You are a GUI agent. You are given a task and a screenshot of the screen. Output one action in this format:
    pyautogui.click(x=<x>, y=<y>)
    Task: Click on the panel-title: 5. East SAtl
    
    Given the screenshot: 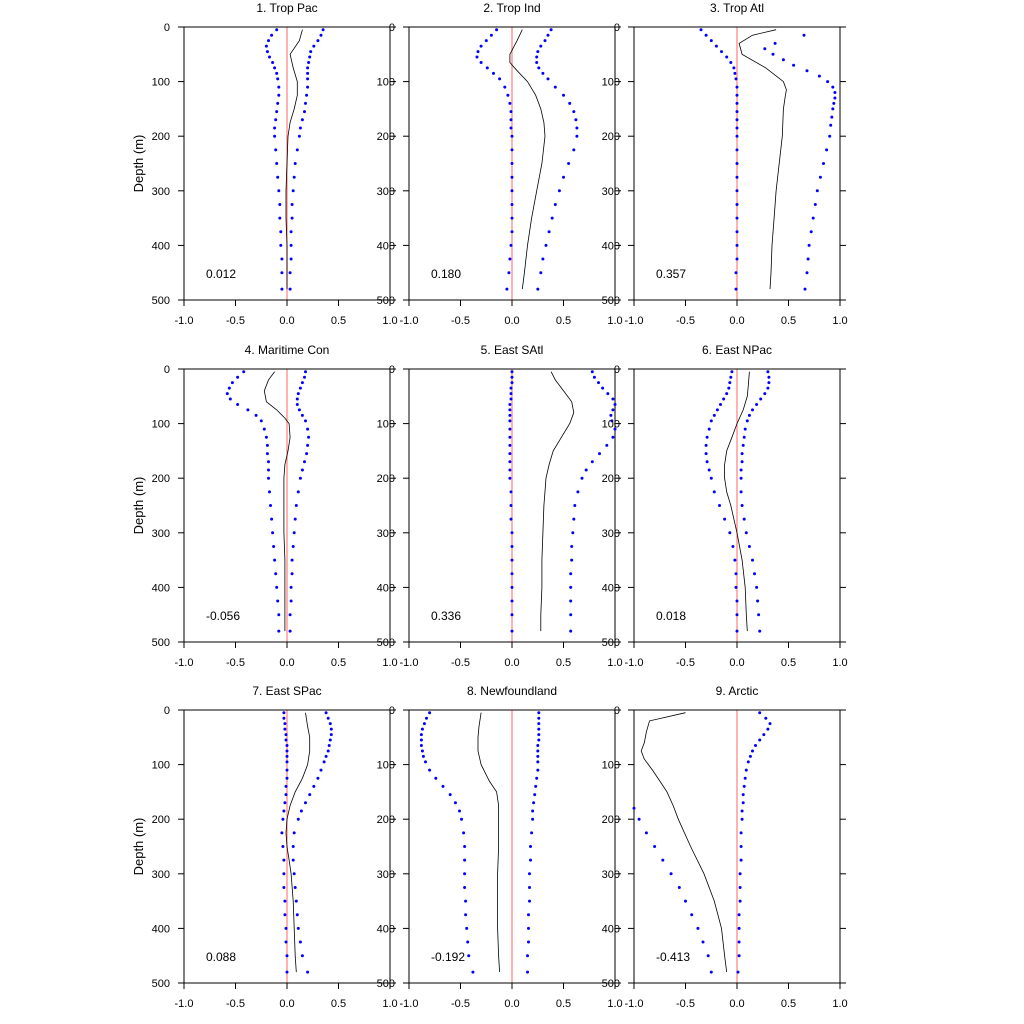 What is the action you would take?
    pyautogui.click(x=512, y=350)
    